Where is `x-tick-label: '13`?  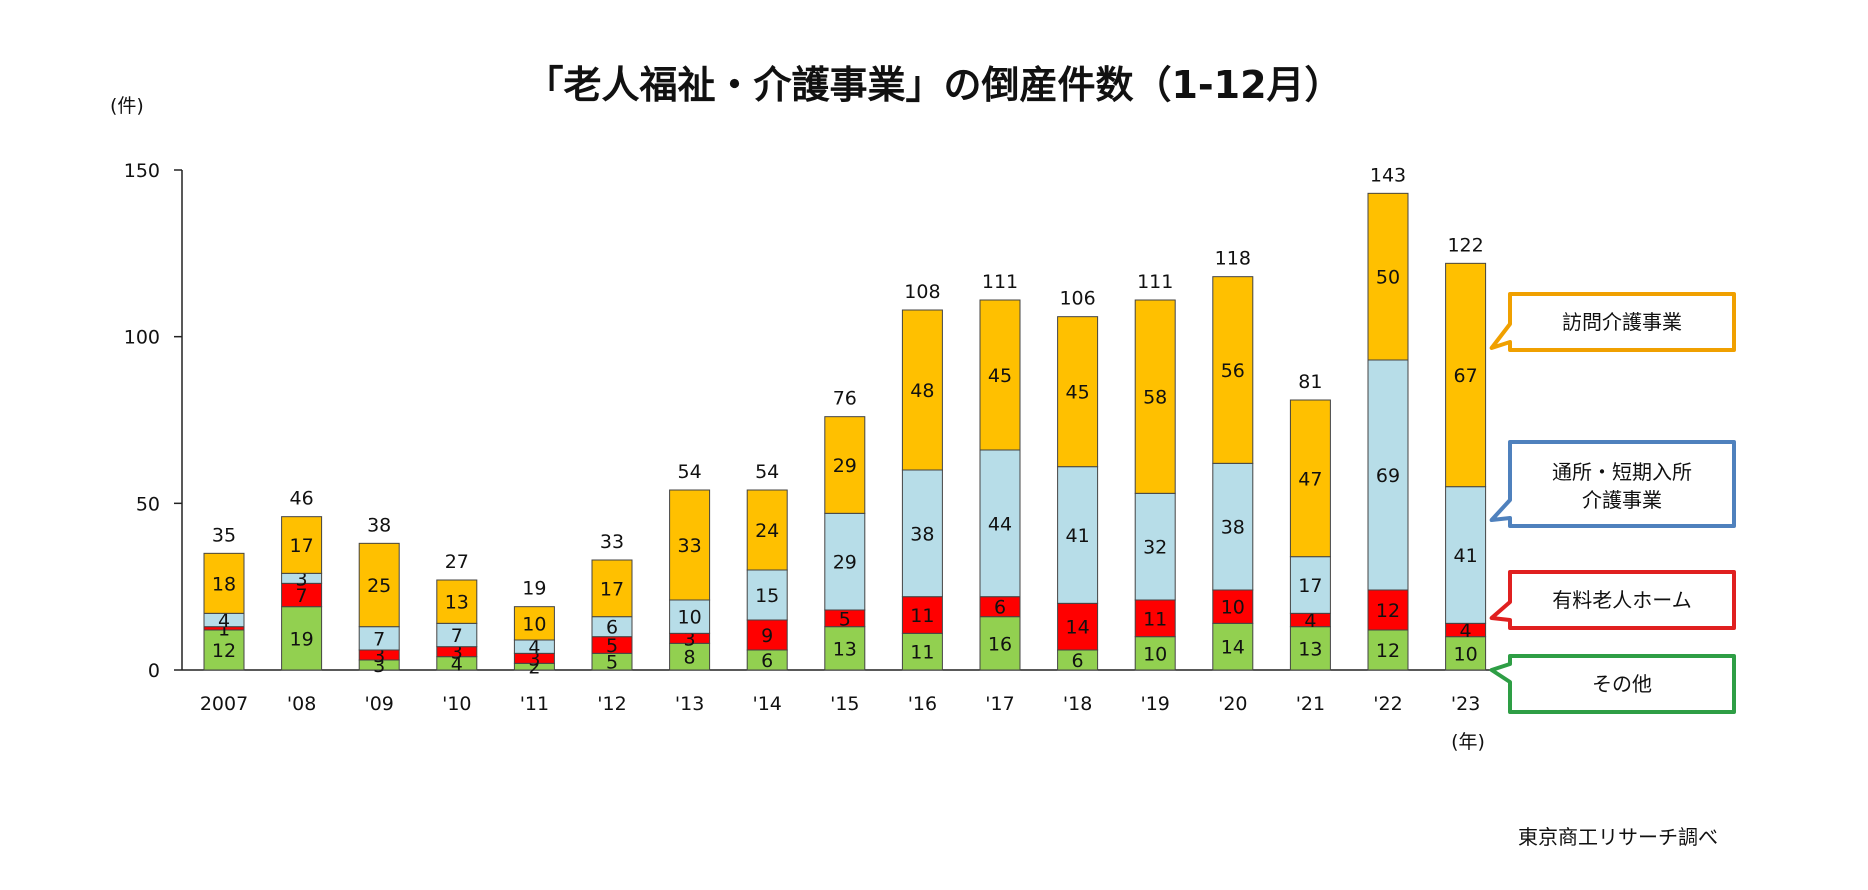
x-tick-label: '13 is located at coordinates (689, 704).